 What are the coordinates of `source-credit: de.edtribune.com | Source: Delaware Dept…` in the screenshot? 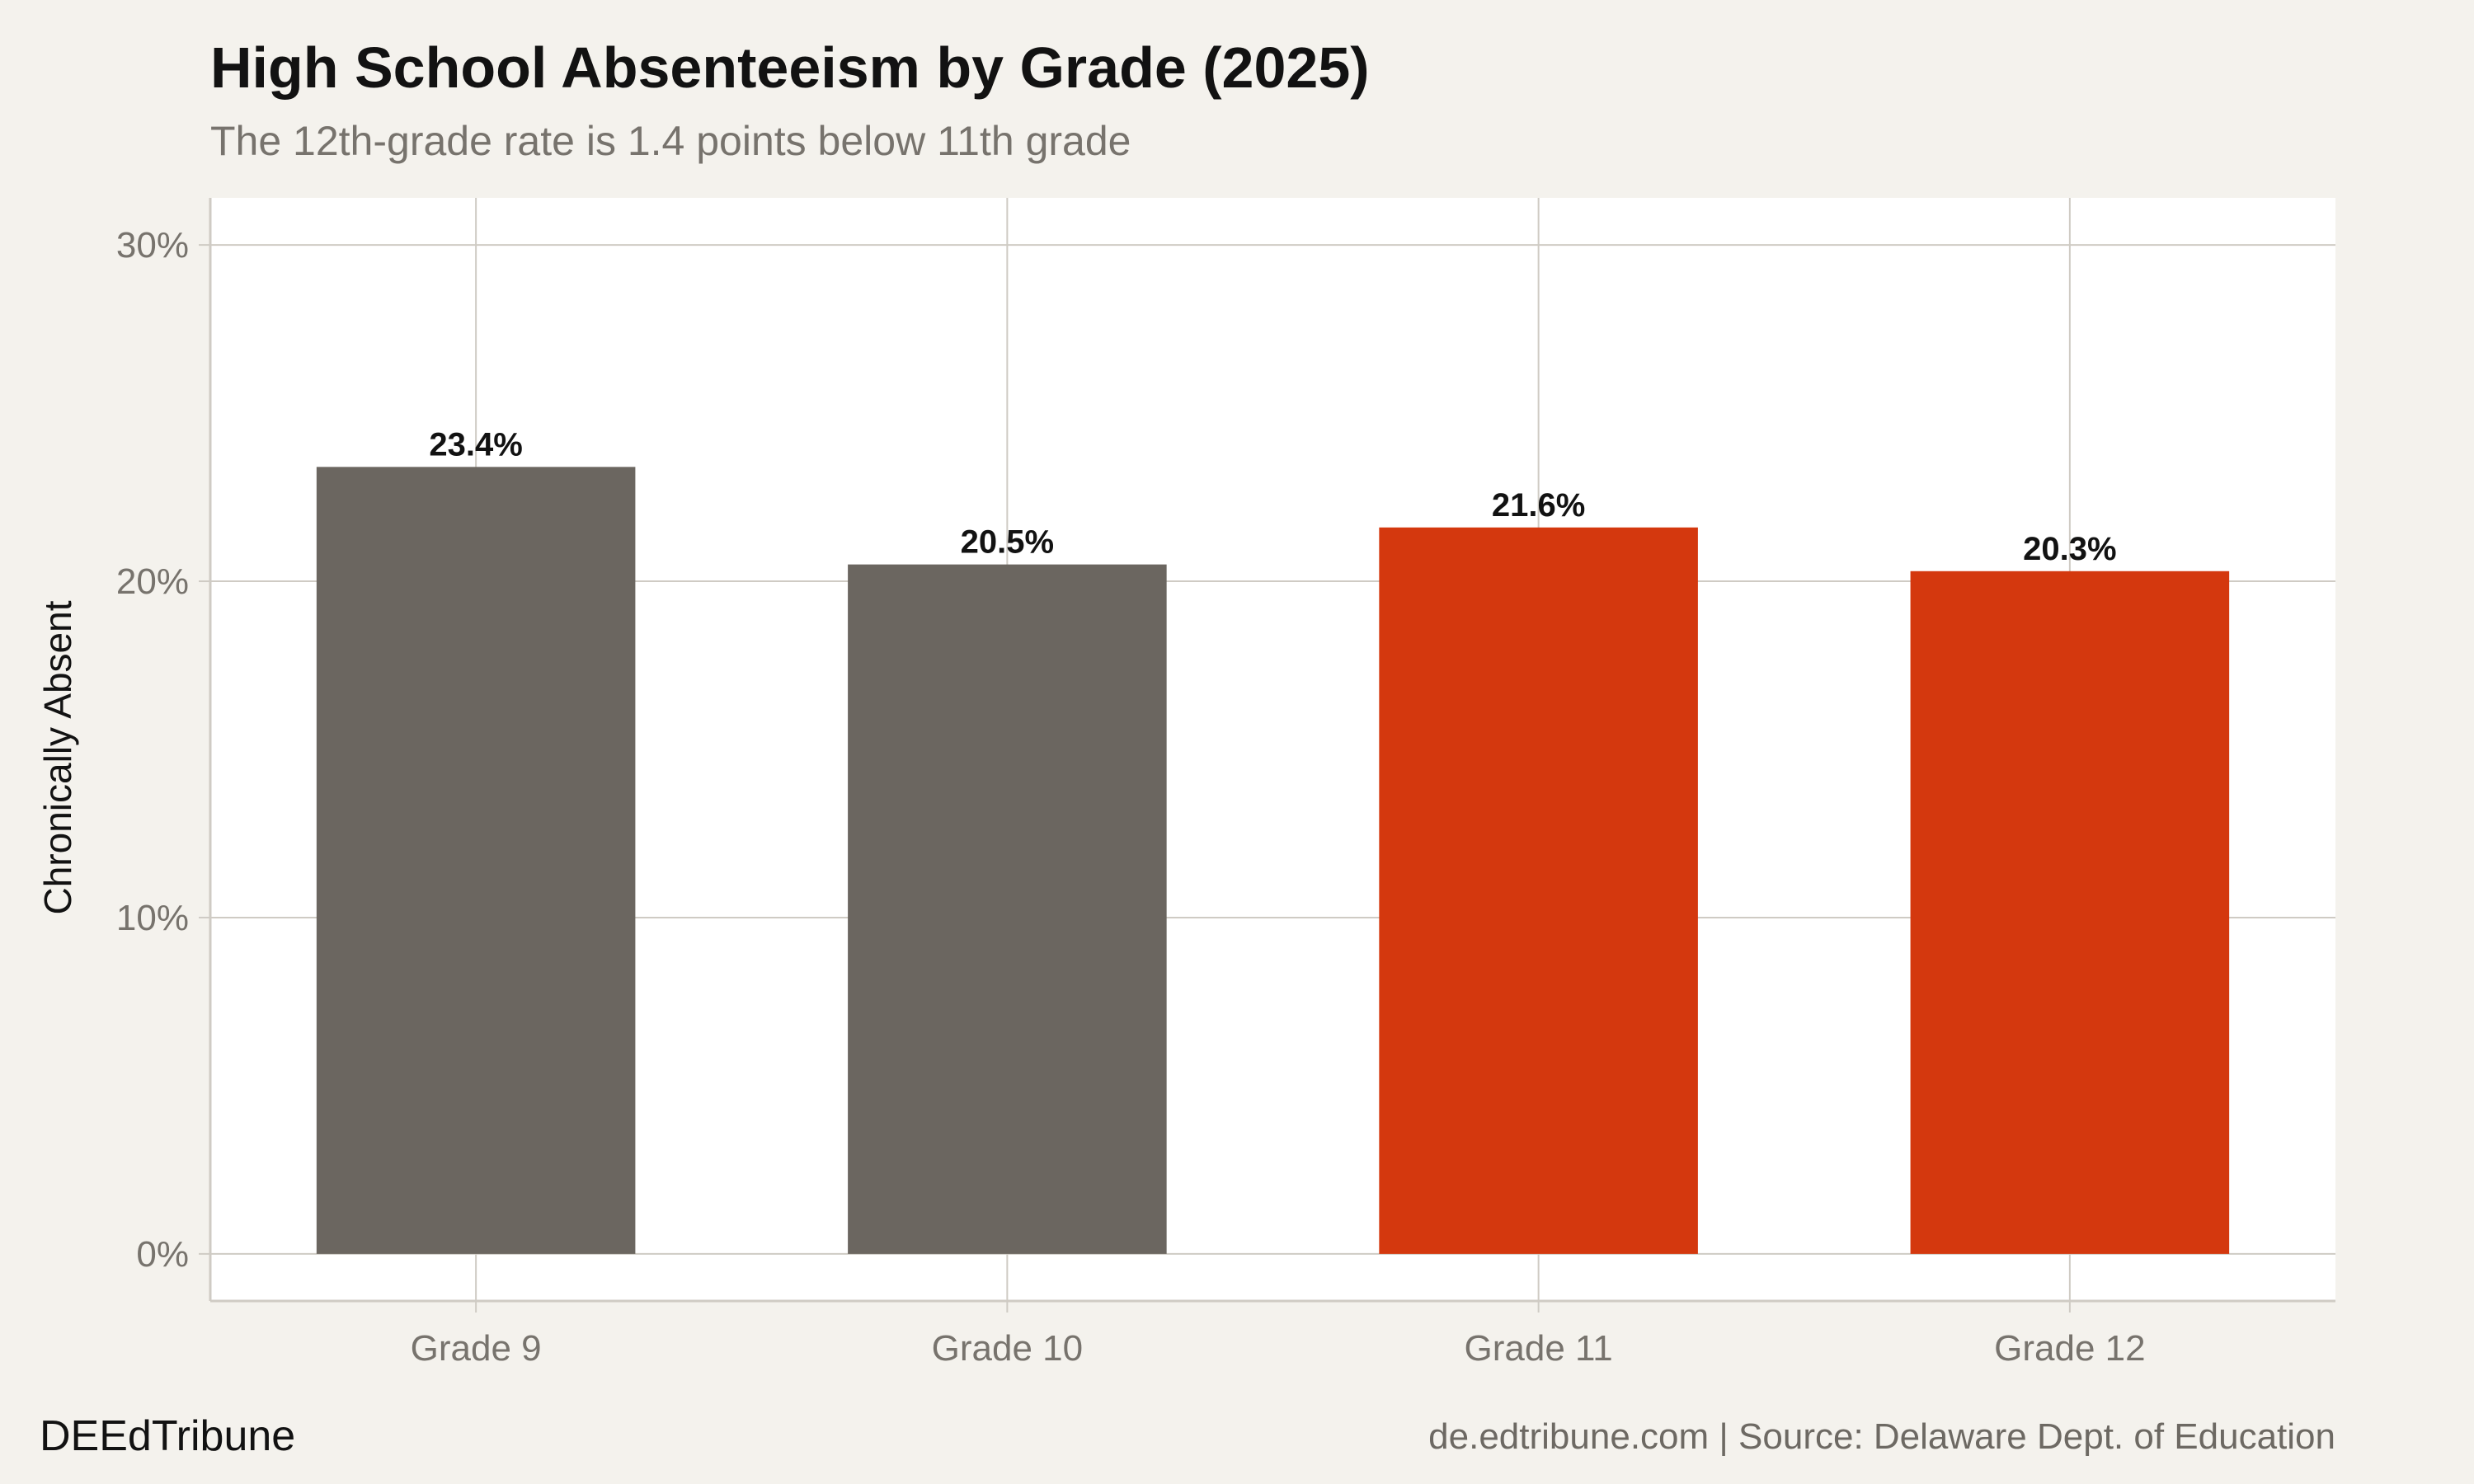 It's located at (1881, 1436).